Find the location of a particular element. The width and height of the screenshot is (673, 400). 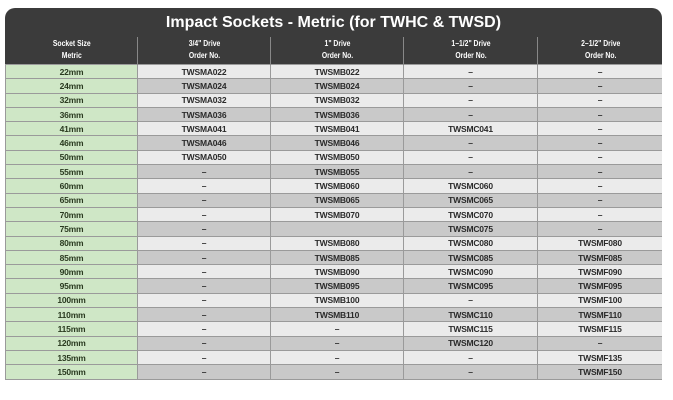

socket-size-cell: 65mm is located at coordinates (71, 200).